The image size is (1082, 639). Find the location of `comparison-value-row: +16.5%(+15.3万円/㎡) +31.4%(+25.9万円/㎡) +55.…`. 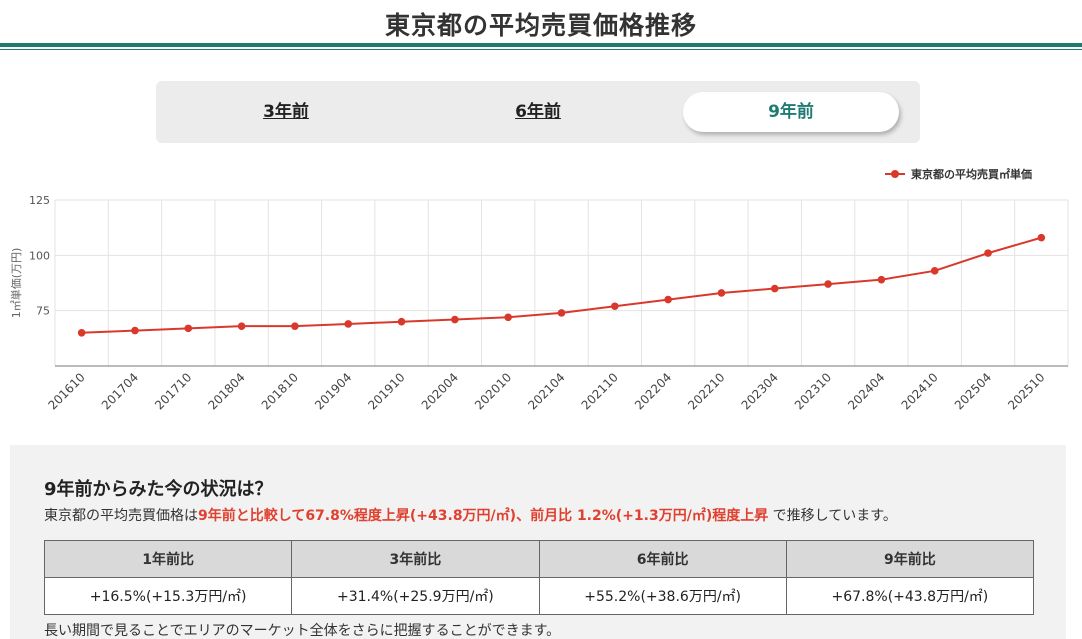

comparison-value-row: +16.5%(+15.3万円/㎡) +31.4%(+25.9万円/㎡) +55.… is located at coordinates (539, 596).